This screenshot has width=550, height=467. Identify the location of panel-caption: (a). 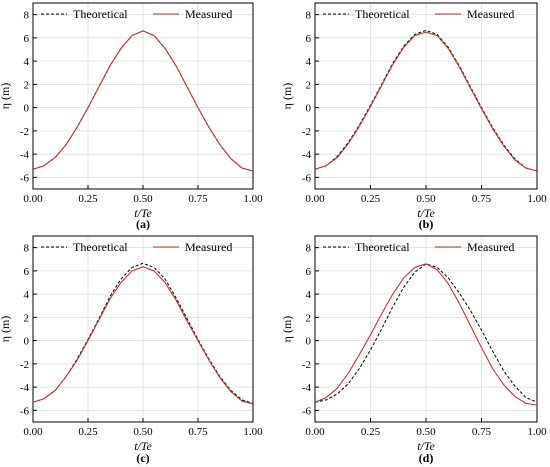
(143, 224).